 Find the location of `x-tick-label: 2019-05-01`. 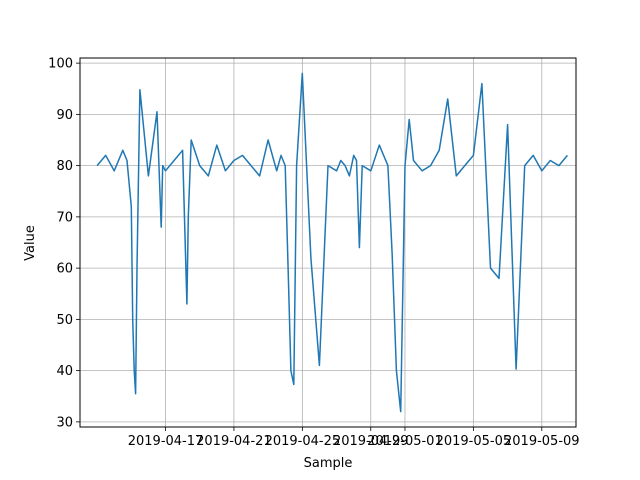

x-tick-label: 2019-05-01 is located at coordinates (405, 441).